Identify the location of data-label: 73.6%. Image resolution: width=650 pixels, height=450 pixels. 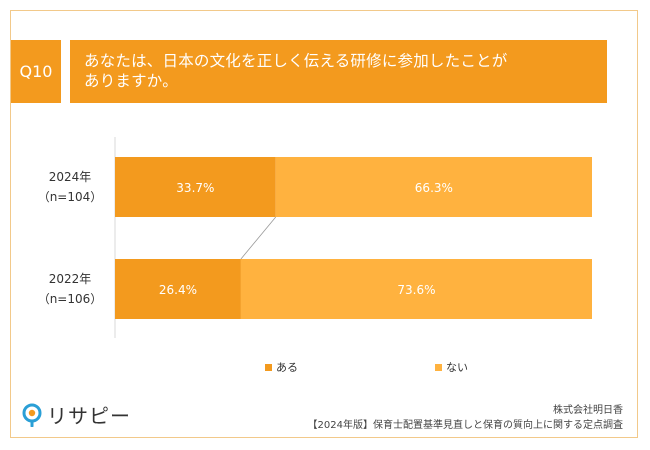
(416, 290).